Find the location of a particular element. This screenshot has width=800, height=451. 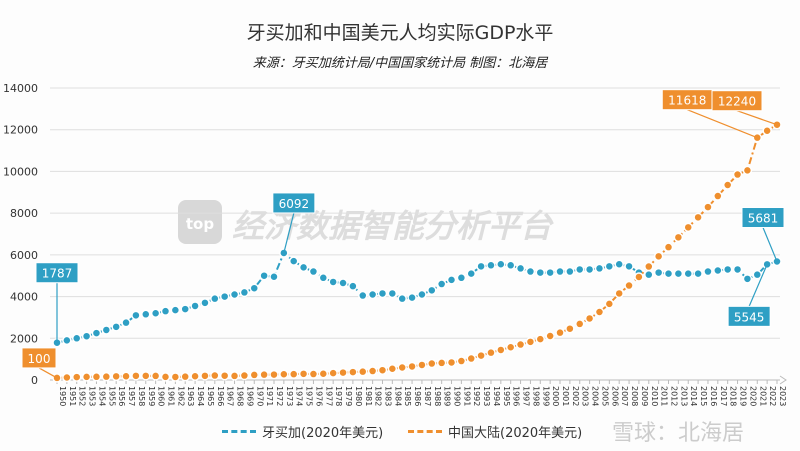

legend-item-china: 中国大陆(2020年美元) is located at coordinates (495, 431).